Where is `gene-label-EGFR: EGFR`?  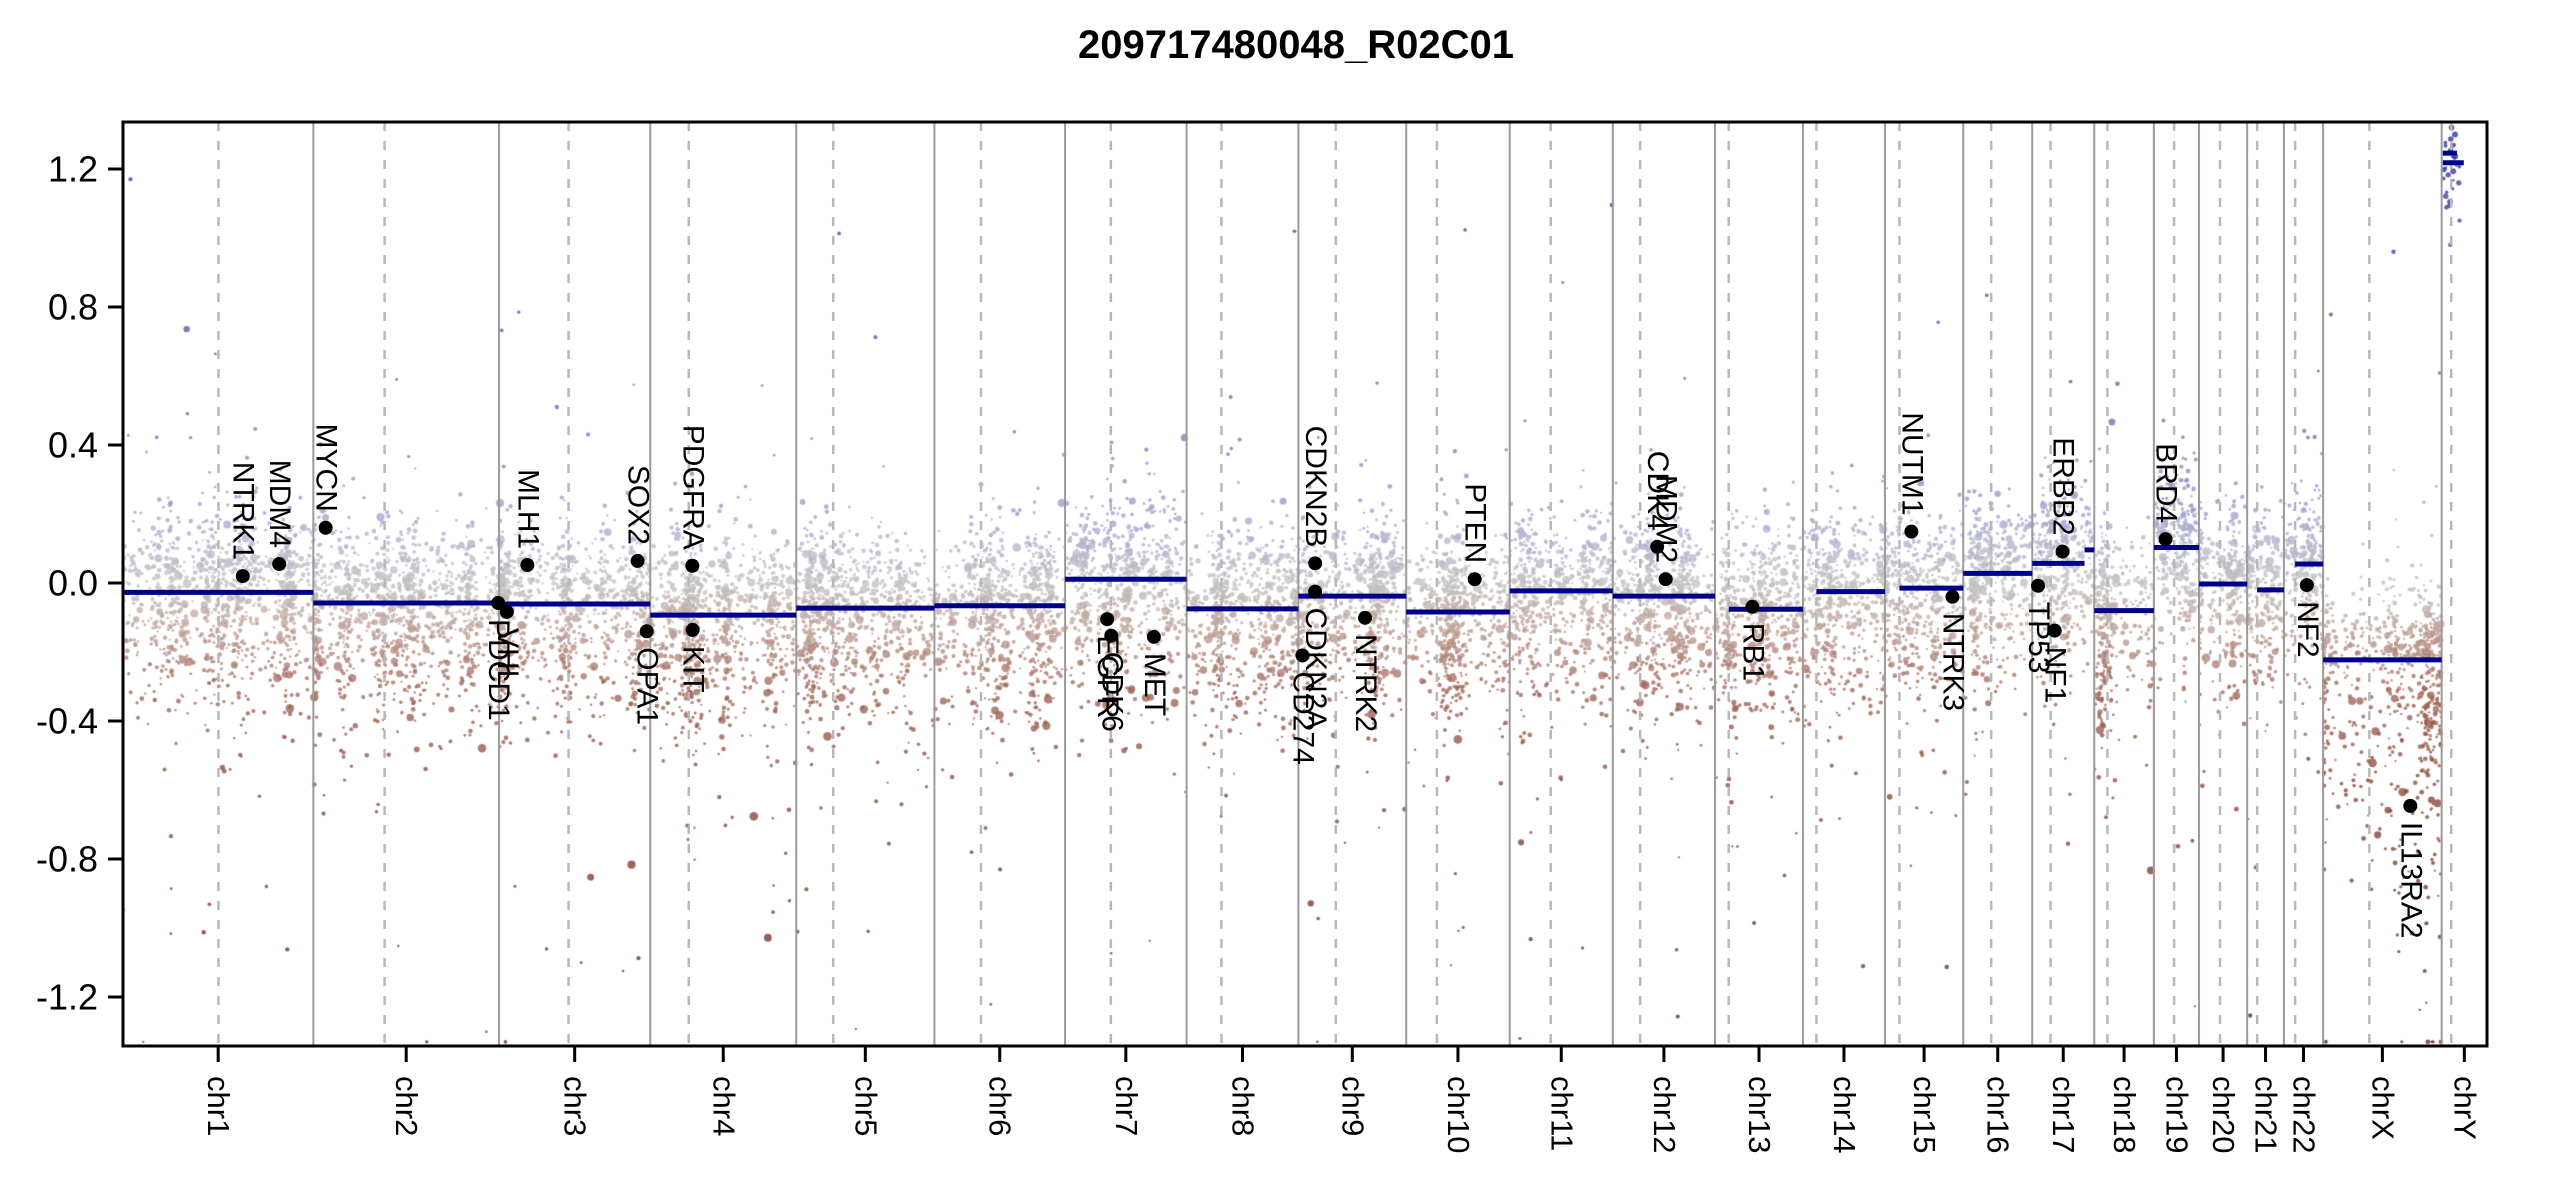
gene-label-EGFR: EGFR is located at coordinates (1107, 676).